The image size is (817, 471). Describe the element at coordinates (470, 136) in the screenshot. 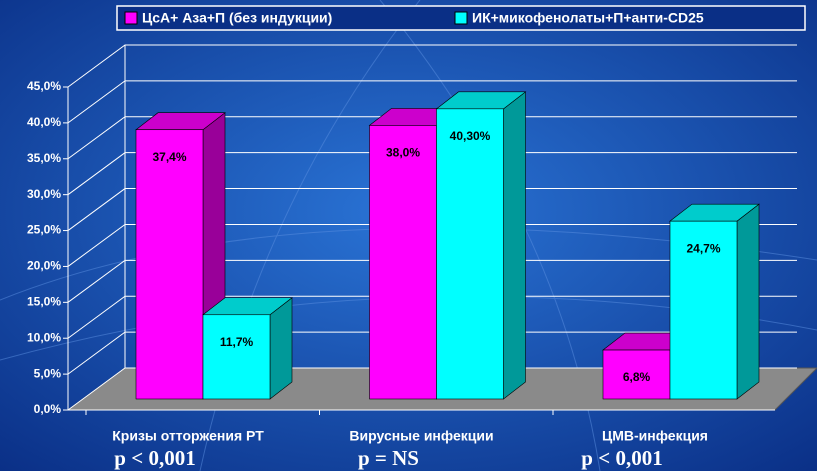

I see `value-label: 40,30%` at that location.